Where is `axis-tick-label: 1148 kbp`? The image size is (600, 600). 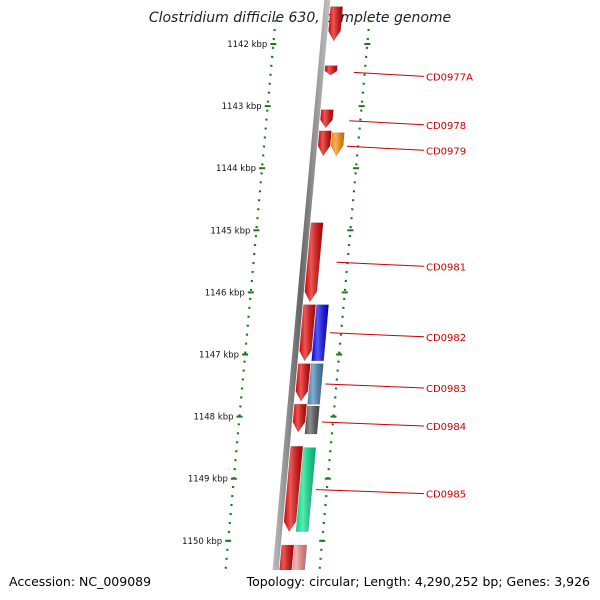 axis-tick-label: 1148 kbp is located at coordinates (213, 418).